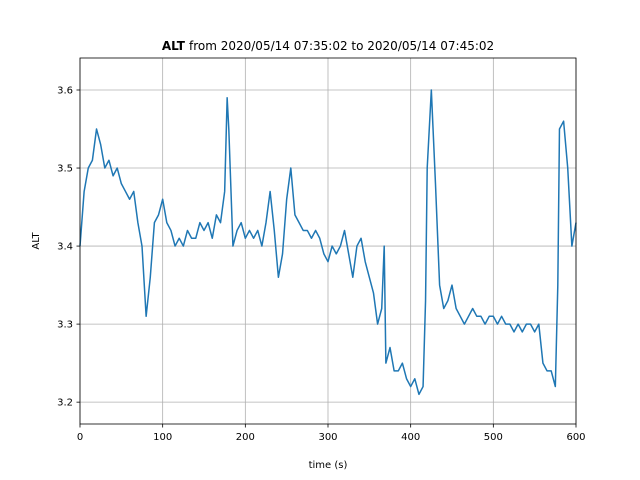  Describe the element at coordinates (328, 465) in the screenshot. I see `x-axis-label: time (s)` at that location.